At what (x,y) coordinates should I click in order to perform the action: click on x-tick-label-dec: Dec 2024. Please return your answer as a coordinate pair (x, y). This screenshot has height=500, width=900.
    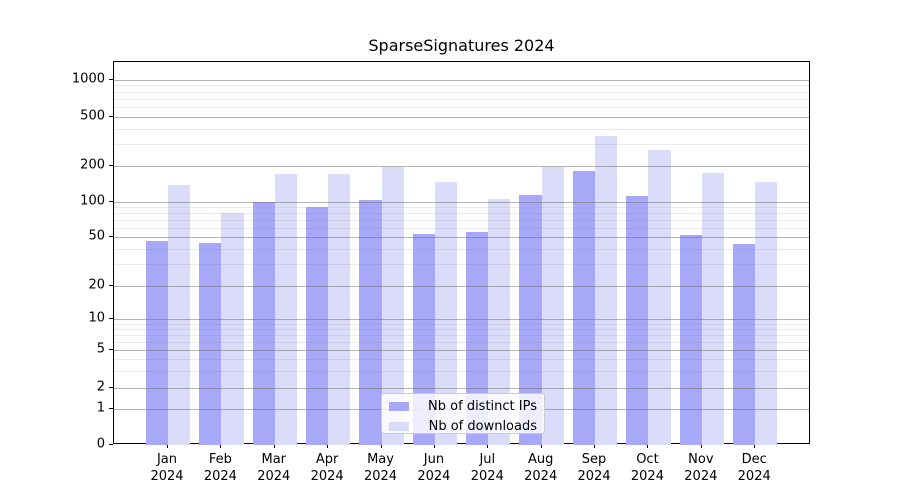
    Looking at the image, I should click on (754, 468).